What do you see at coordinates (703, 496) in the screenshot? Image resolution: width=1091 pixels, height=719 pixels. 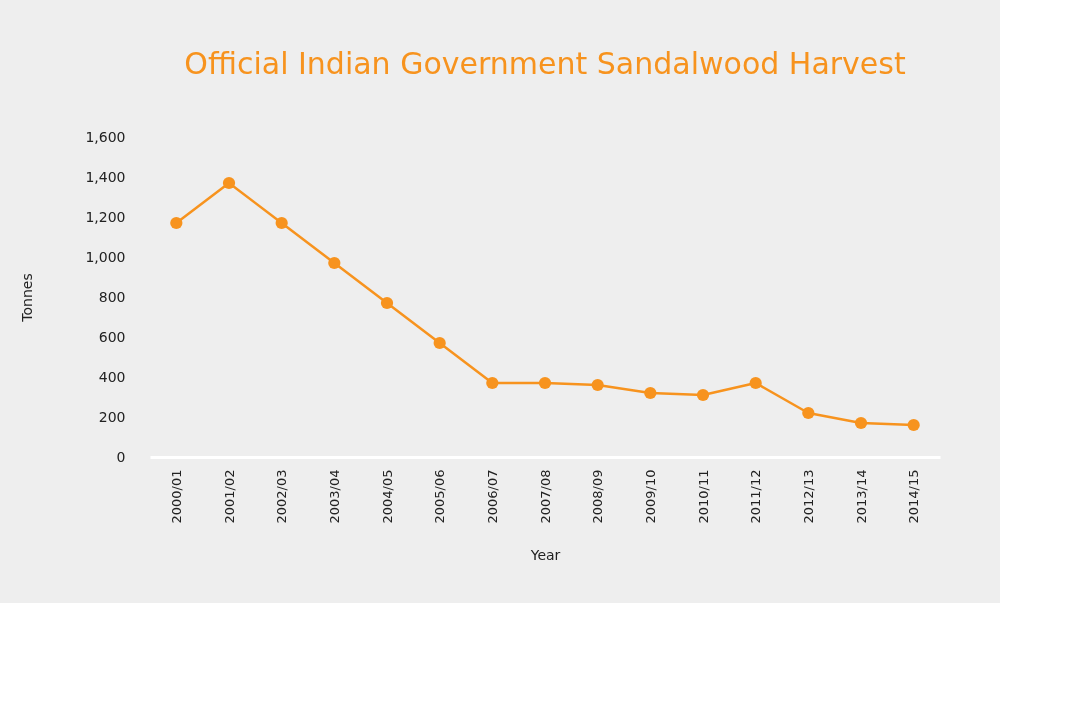 I see `x-tick-label: 2010/11` at bounding box center [703, 496].